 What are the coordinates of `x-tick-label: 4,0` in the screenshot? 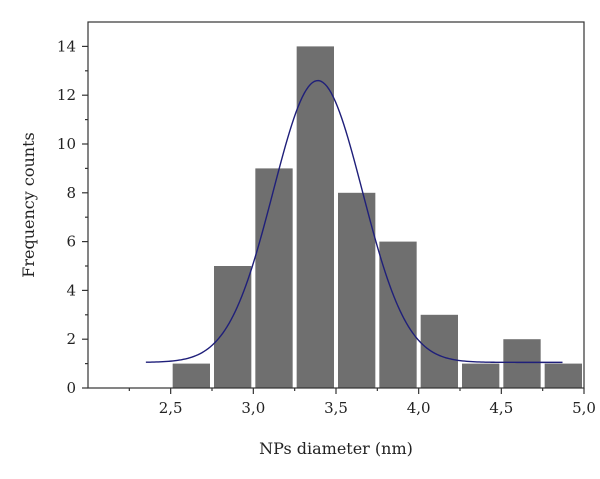 It's located at (419, 408).